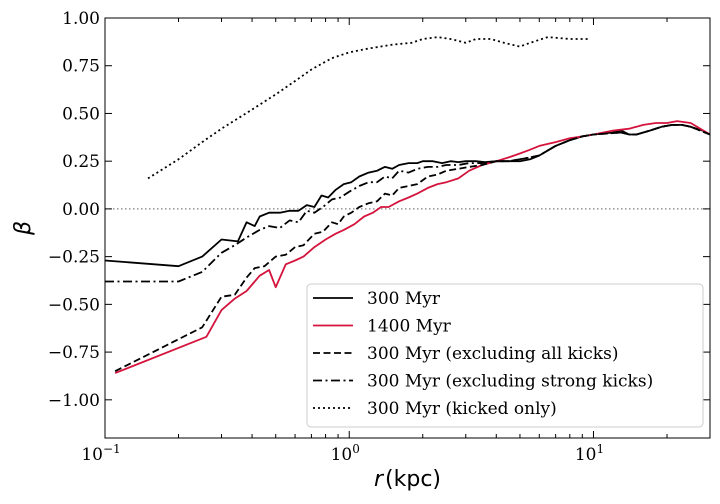 The width and height of the screenshot is (720, 504). I want to click on y-tick-label: −0.25, so click(74, 258).